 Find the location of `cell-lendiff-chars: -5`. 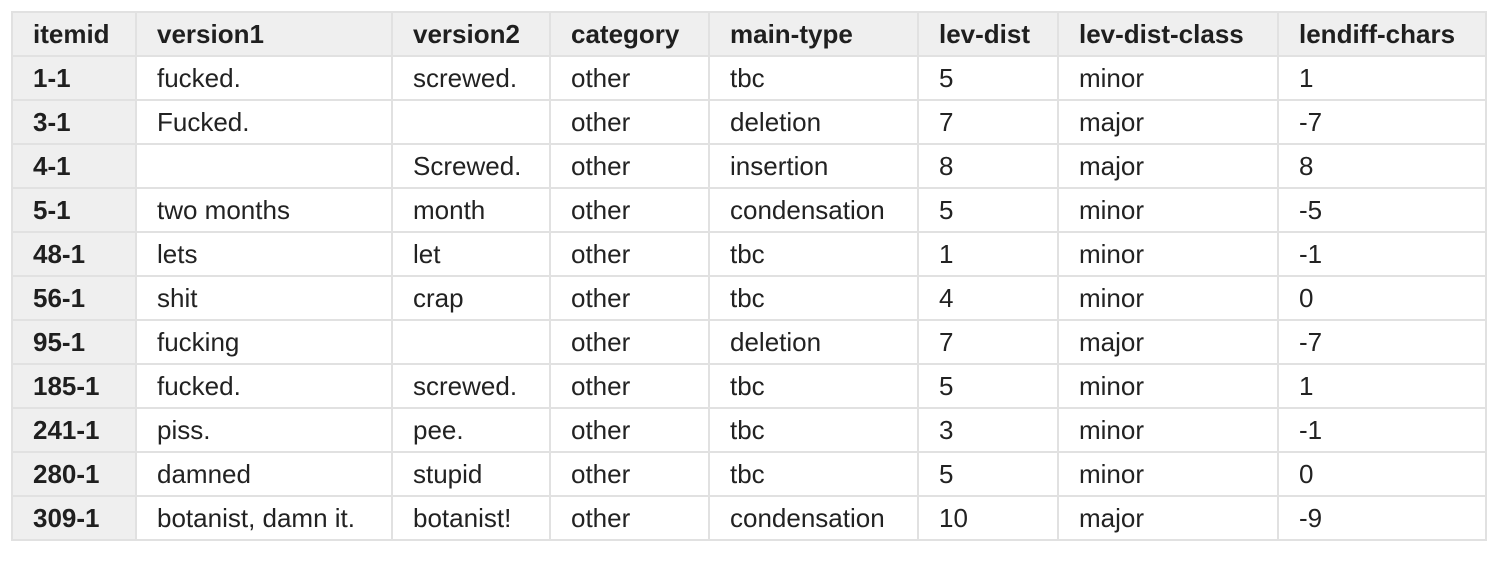

cell-lendiff-chars: -5 is located at coordinates (1382, 210).